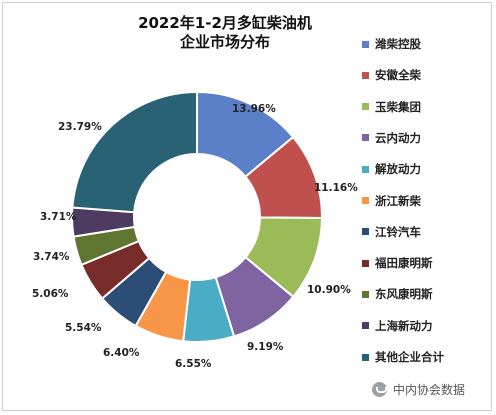  I want to click on data-label-2: 11.16%, so click(336, 188).